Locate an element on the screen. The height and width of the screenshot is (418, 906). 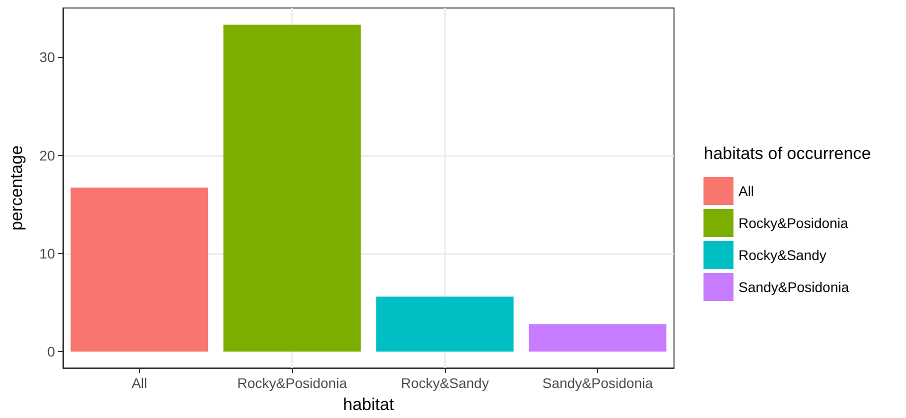
y-tick-label: 10 is located at coordinates (47, 253).